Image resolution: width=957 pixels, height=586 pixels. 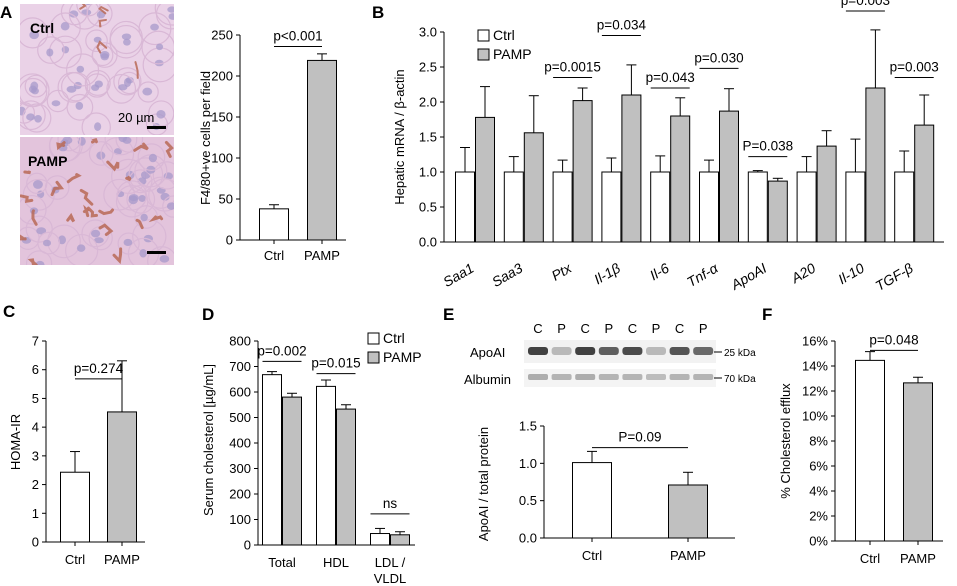 What do you see at coordinates (562, 271) in the screenshot?
I see `x-tick-label: Ptx` at bounding box center [562, 271].